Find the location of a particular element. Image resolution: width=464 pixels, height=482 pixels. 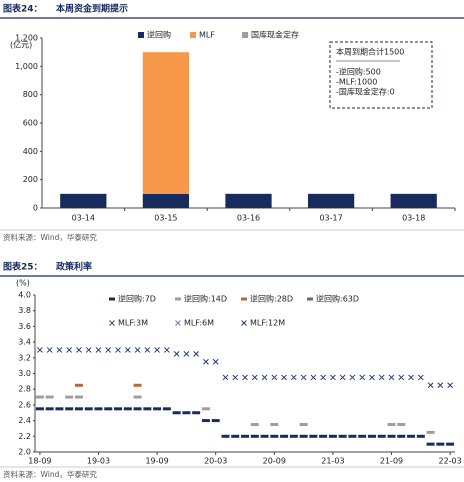

y-tick-label: 3.0 is located at coordinates (24, 373).